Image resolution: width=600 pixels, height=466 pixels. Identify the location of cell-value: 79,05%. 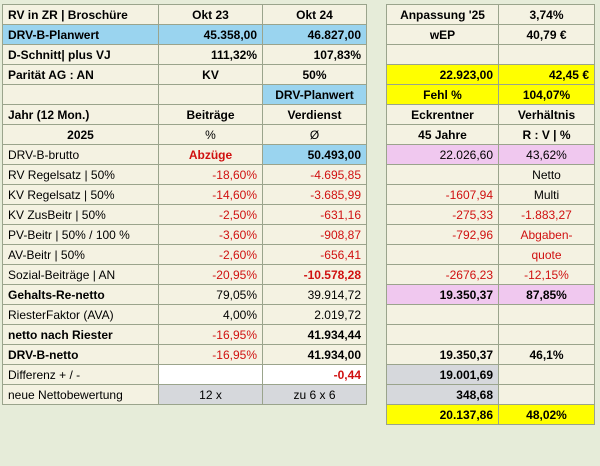
(210, 294).